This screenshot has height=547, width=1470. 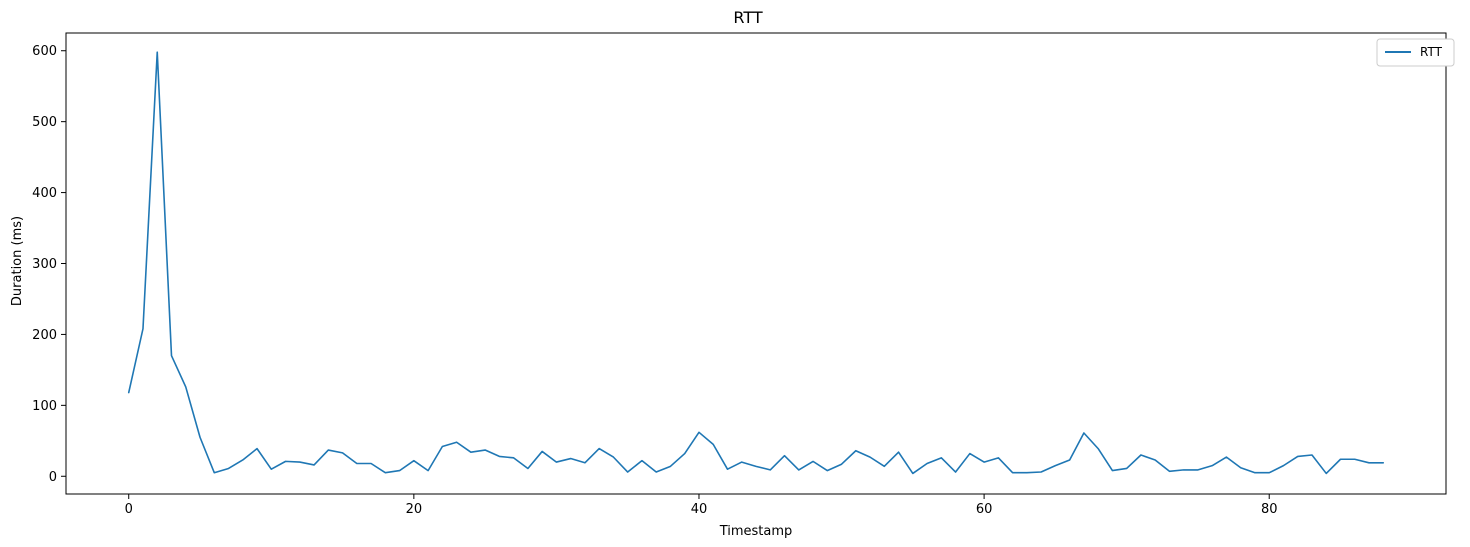 I want to click on x-tick-label: 40, so click(x=699, y=509).